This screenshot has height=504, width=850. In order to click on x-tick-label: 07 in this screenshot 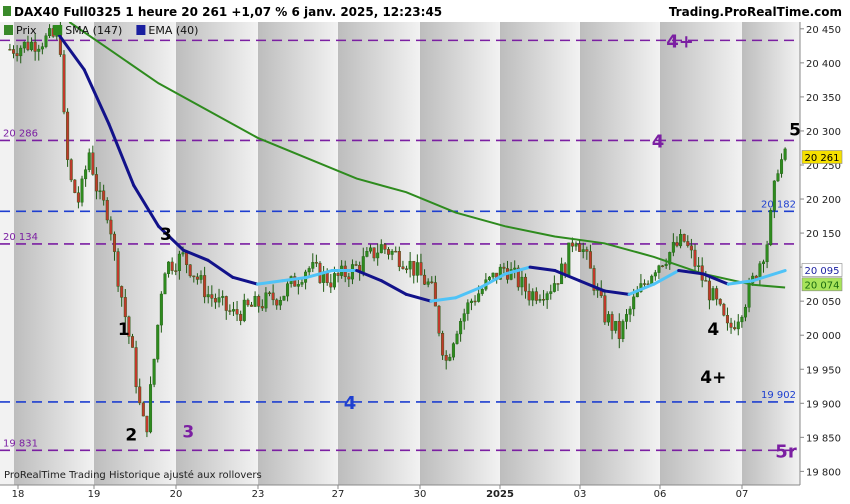, I will do `click(742, 494)`.